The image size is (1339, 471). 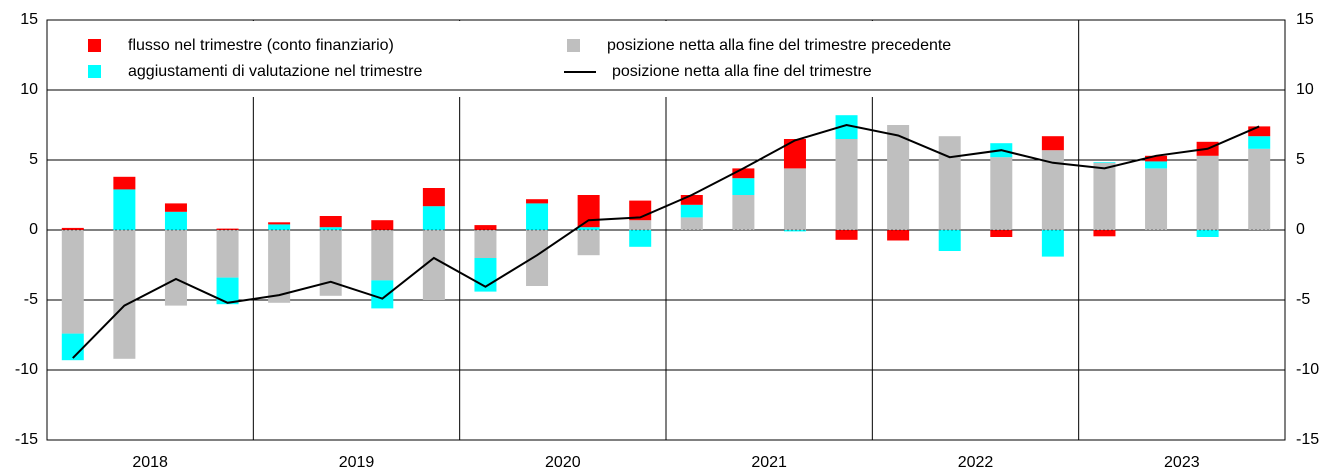 What do you see at coordinates (33, 229) in the screenshot?
I see `y-tick-label: 0` at bounding box center [33, 229].